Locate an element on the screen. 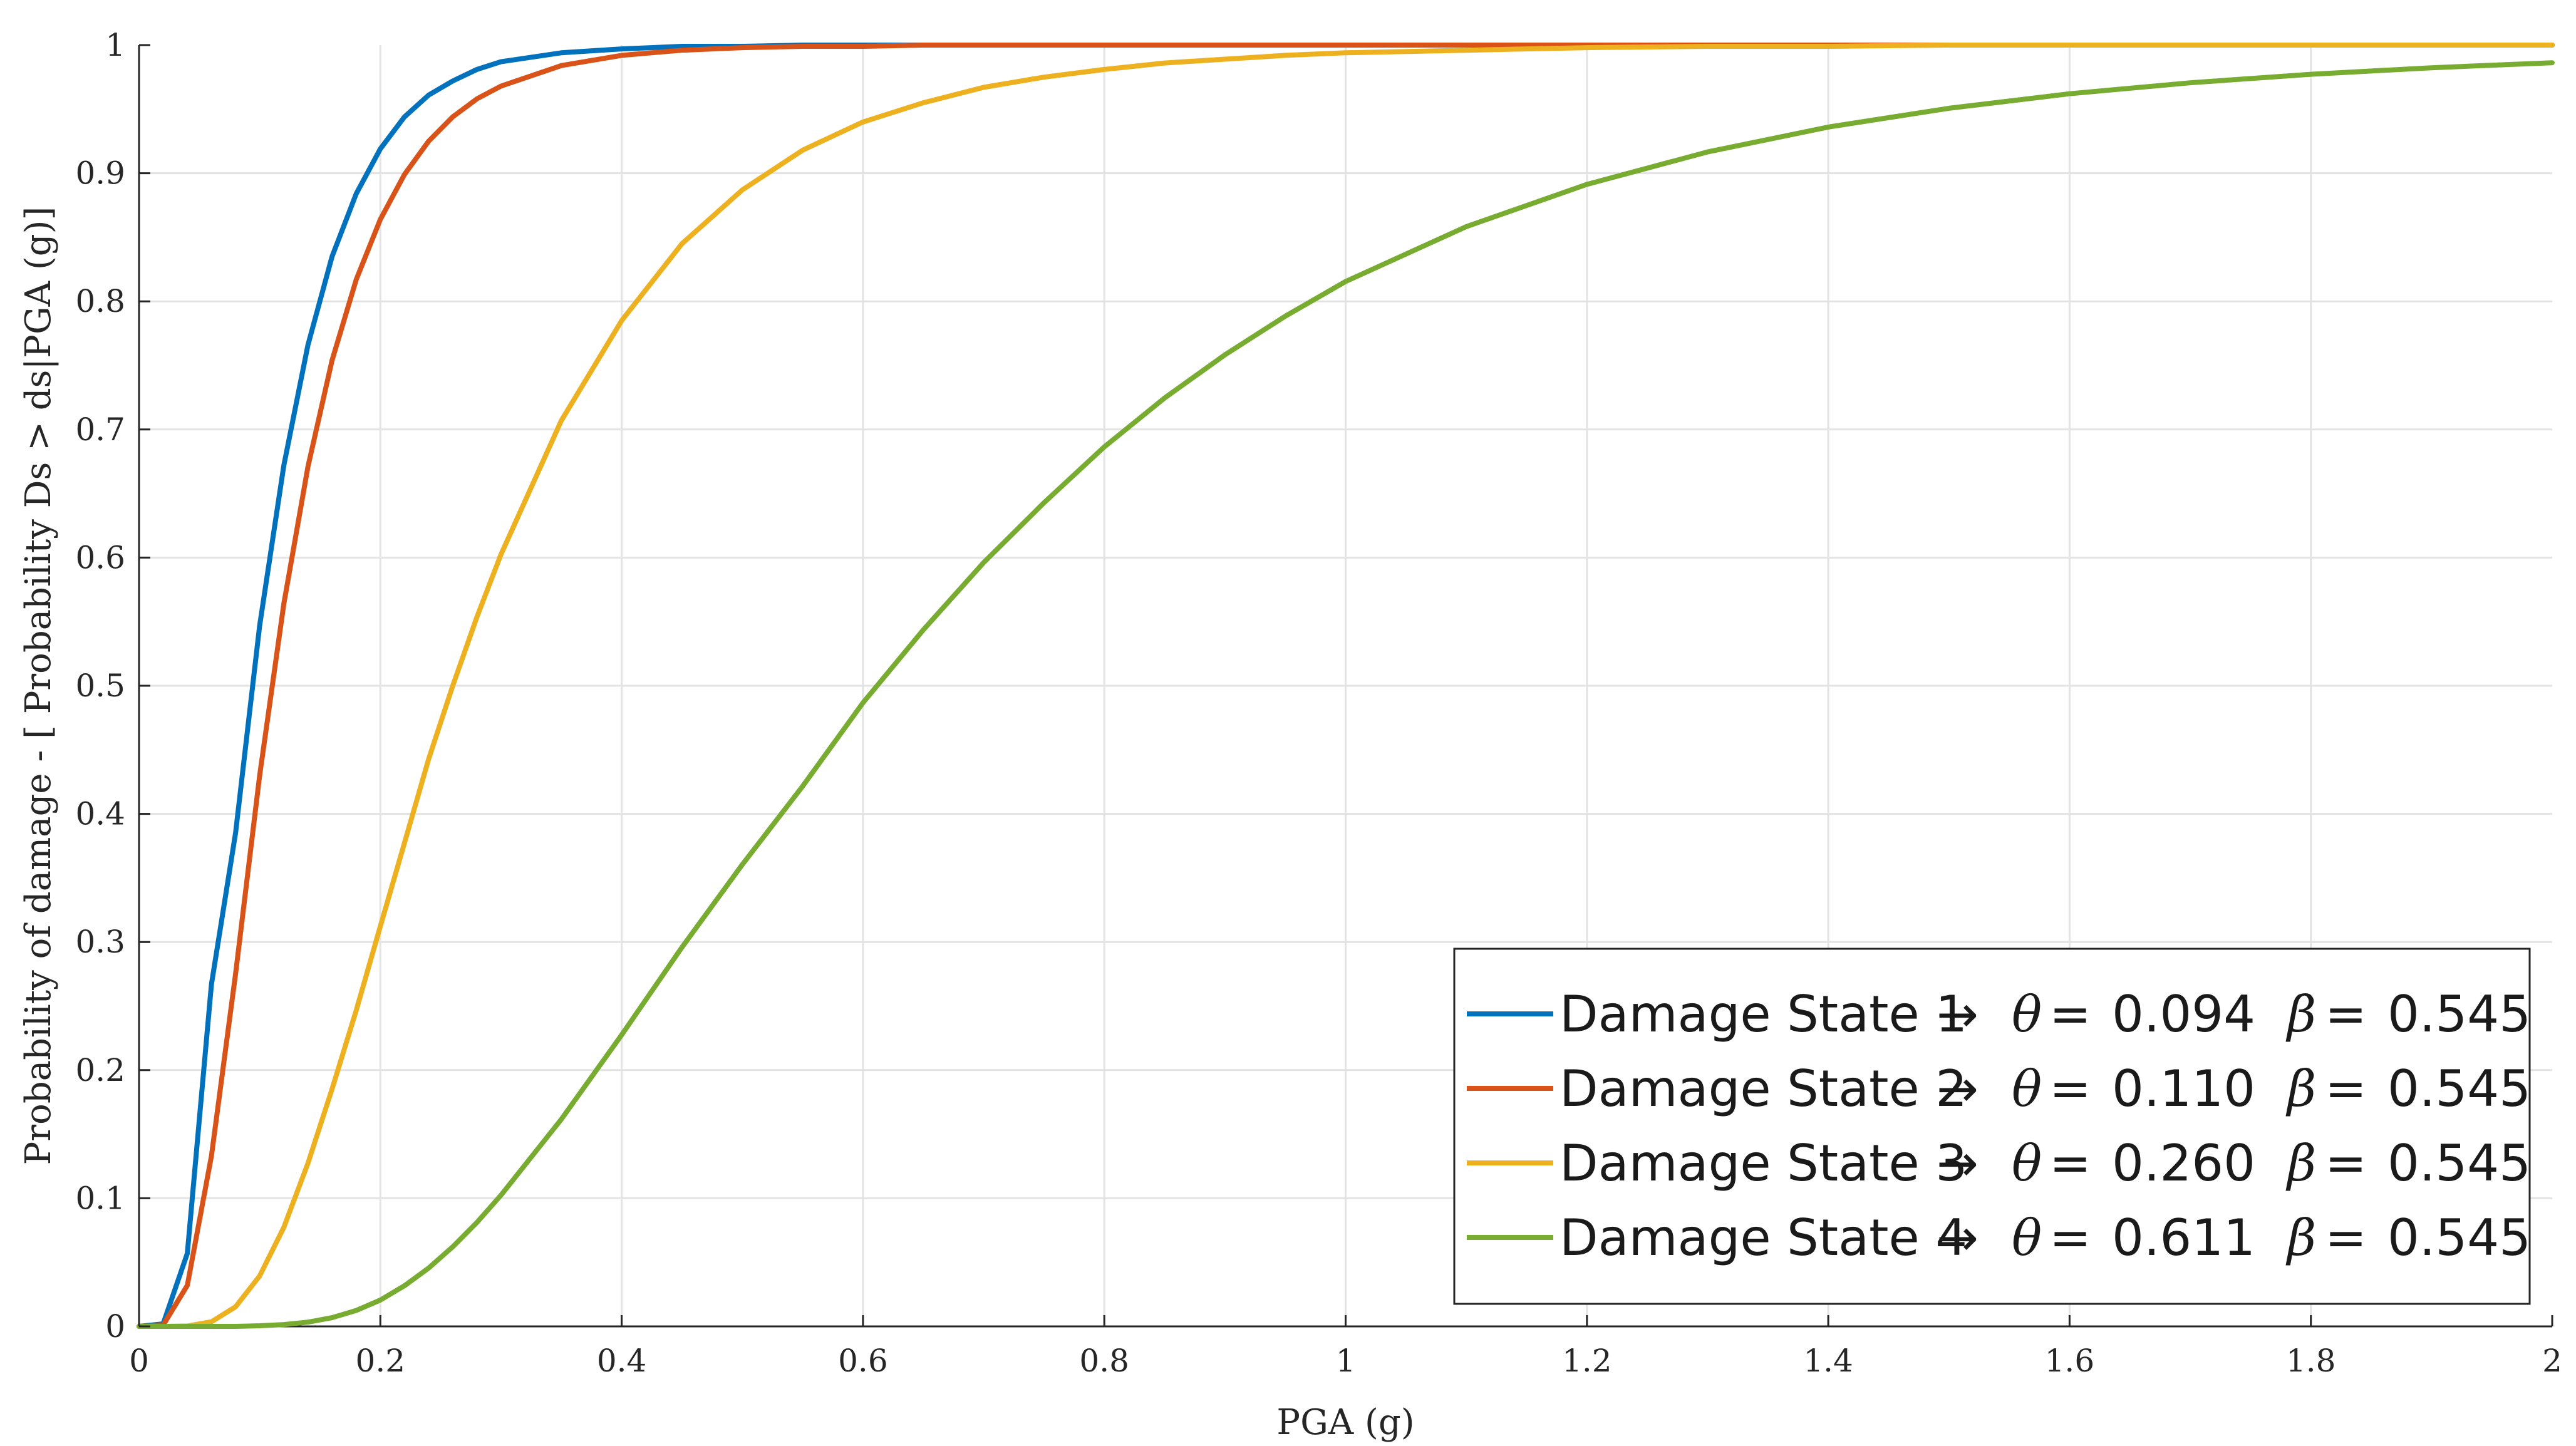 Image resolution: width=2576 pixels, height=1446 pixels. y-tick-label: 0.7 is located at coordinates (100, 429).